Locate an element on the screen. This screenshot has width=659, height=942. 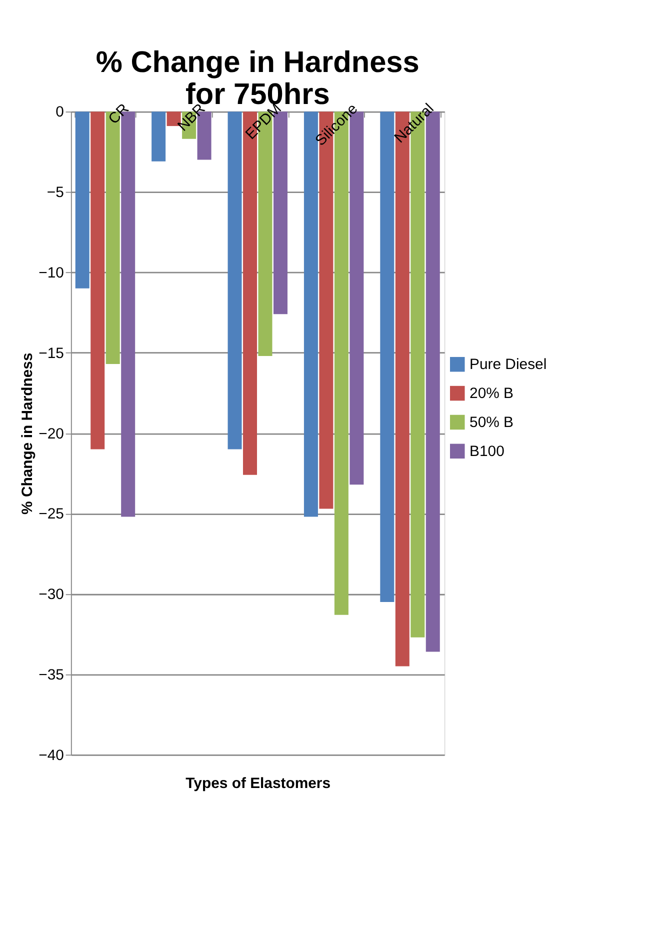
x-axis-title: Types of Elastomers is located at coordinates (258, 783).